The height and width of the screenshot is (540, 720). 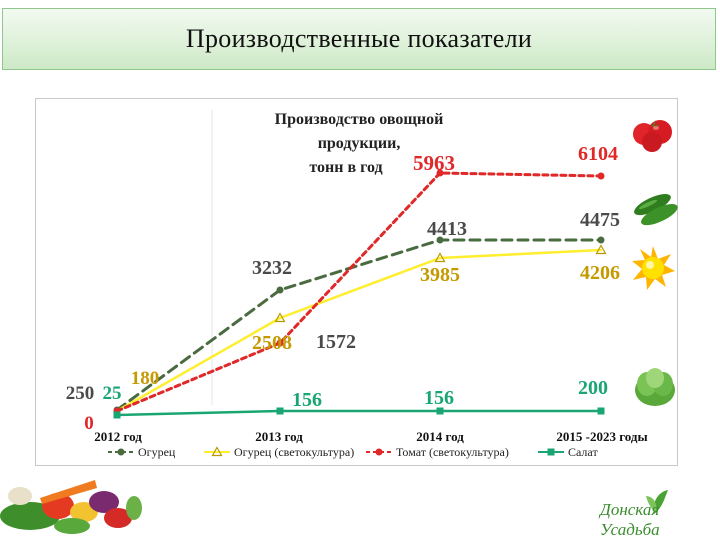 I want to click on data-label: 180, so click(x=145, y=378).